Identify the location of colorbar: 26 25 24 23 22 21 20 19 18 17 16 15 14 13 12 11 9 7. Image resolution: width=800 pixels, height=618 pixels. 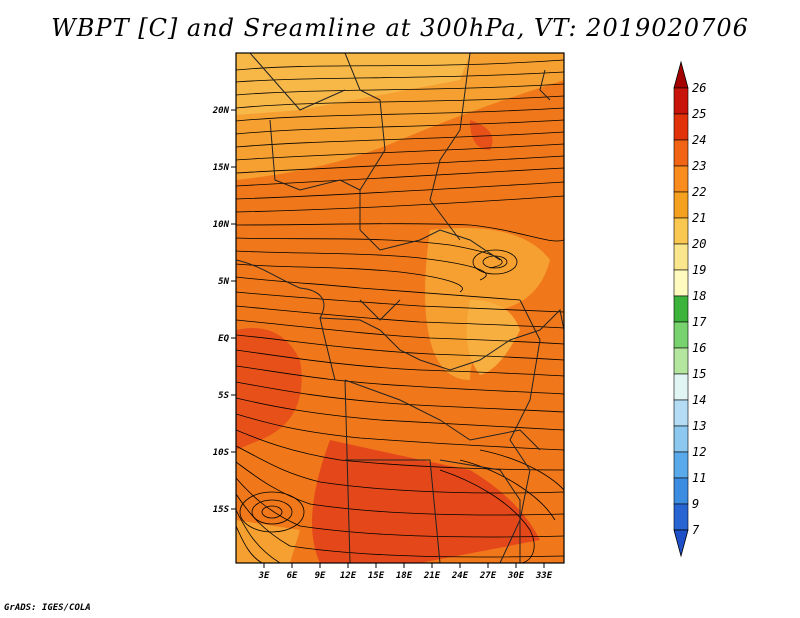
(690, 309).